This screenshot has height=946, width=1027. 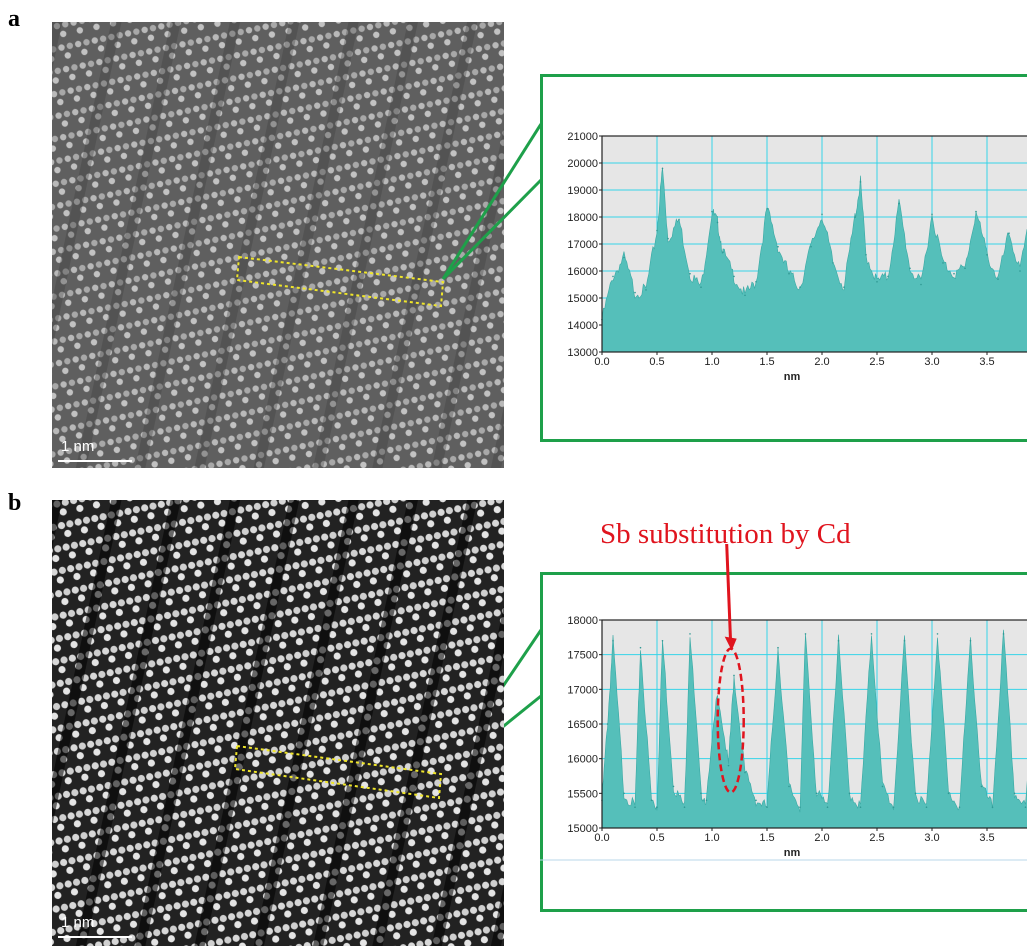 I want to click on chart-a-x-tick-label: 3.5, so click(x=986, y=362).